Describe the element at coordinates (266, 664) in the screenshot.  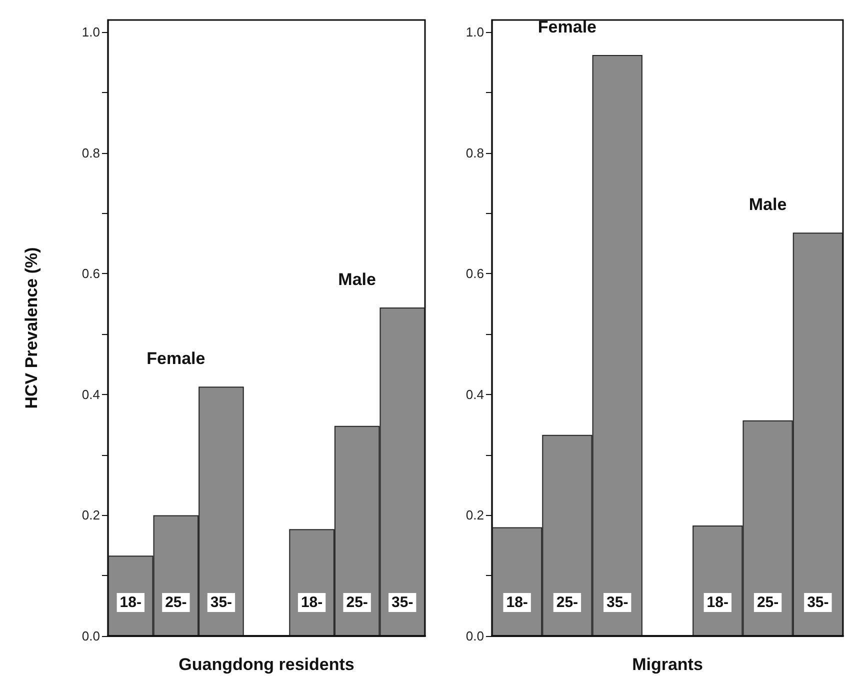
I see `x-axis-title: Guangdong residents` at that location.